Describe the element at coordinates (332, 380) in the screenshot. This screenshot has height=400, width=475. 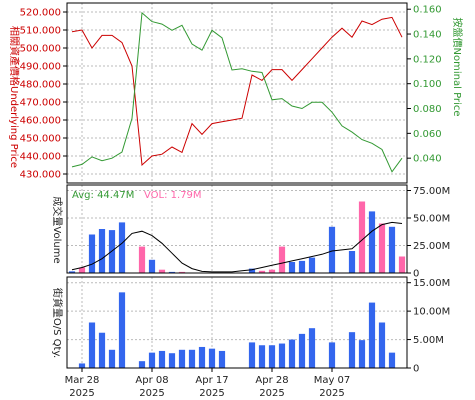
I see `x-tick-label-date: May 07` at that location.